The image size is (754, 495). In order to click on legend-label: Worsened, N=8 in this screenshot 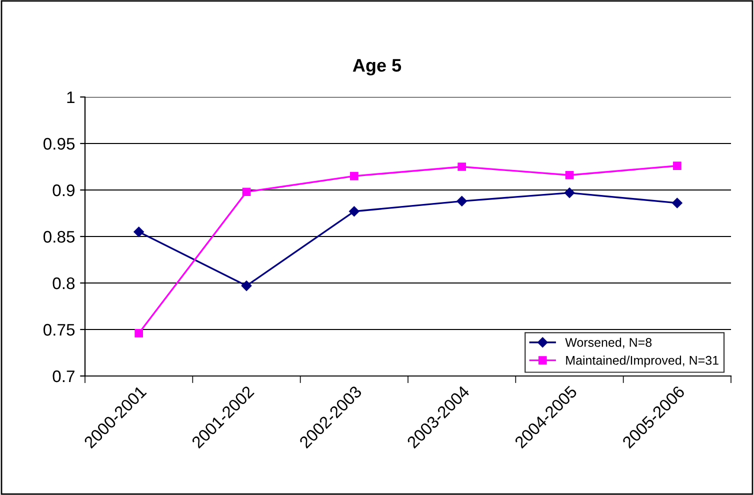, I will do `click(608, 343)`.